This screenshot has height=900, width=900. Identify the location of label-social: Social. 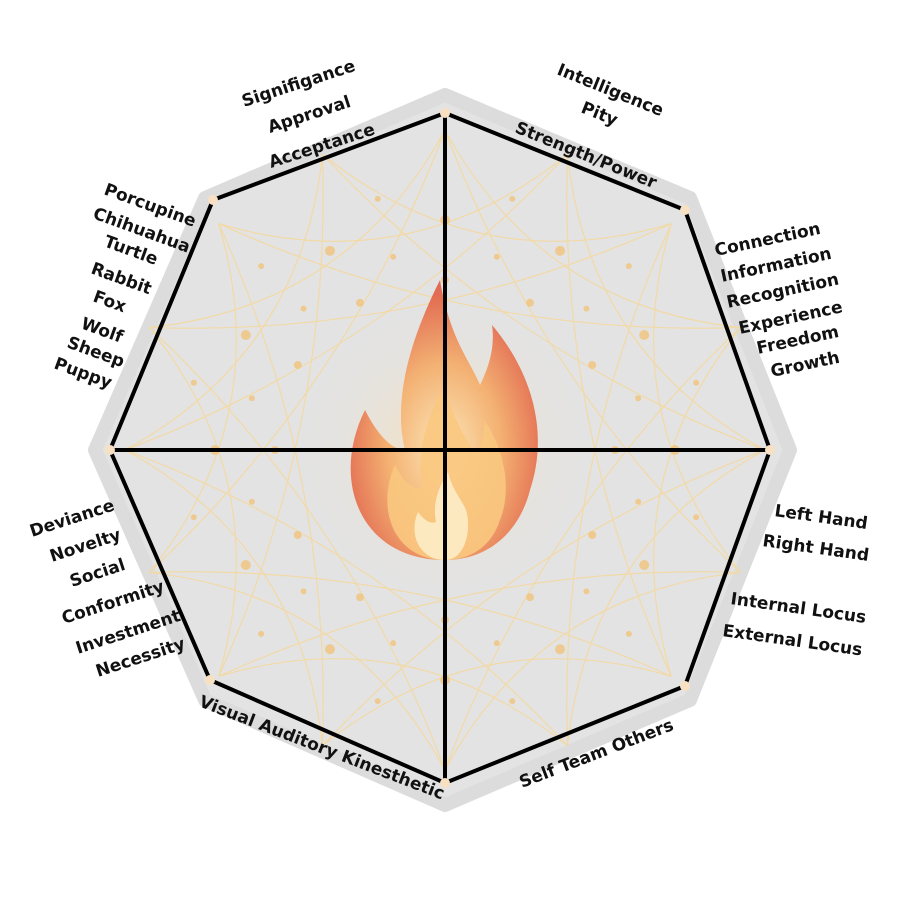
(97, 573).